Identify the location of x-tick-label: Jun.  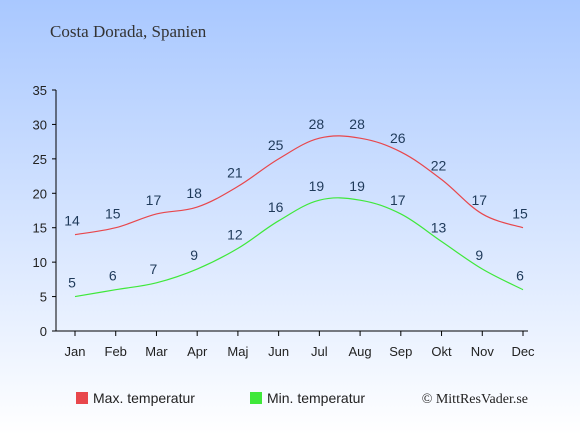
(278, 351).